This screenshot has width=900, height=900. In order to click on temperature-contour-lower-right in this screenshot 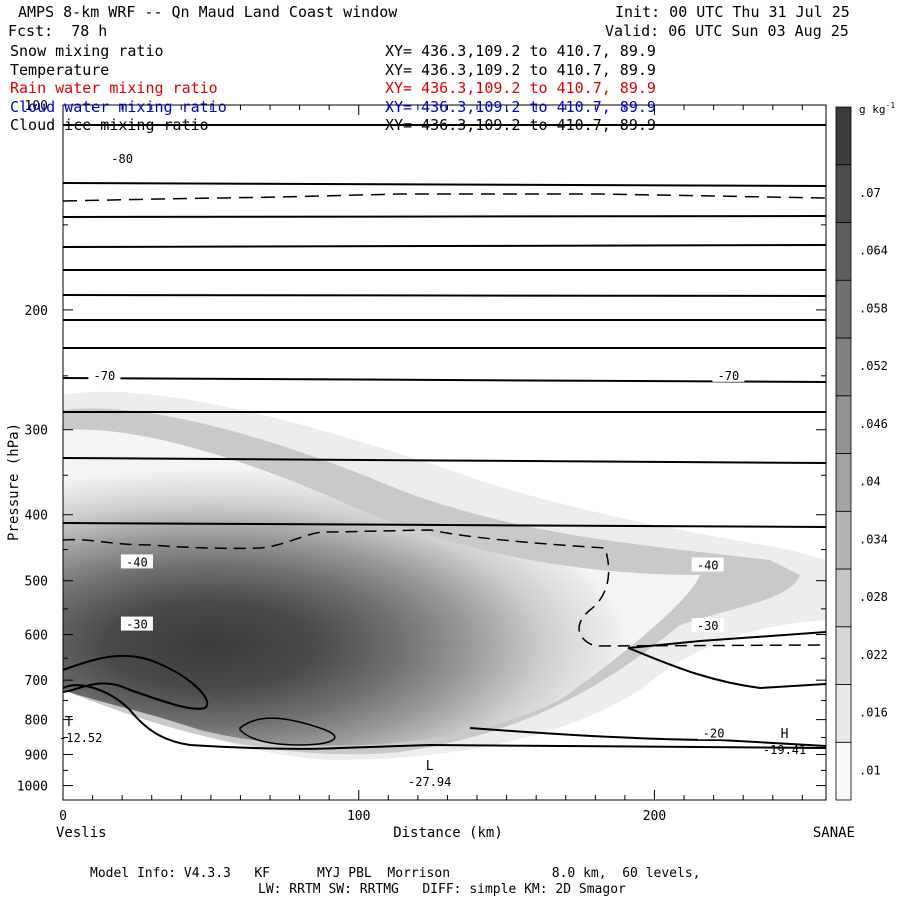, I will do `click(648, 737)`.